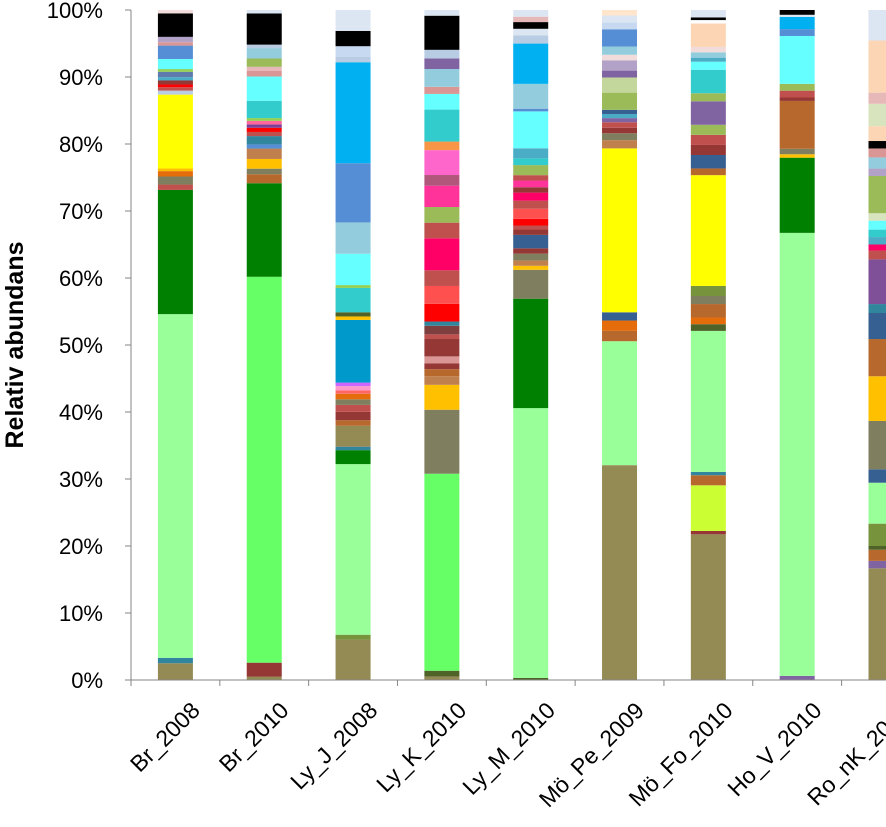  I want to click on x-category-label: Ly_K_2010, so click(421, 747).